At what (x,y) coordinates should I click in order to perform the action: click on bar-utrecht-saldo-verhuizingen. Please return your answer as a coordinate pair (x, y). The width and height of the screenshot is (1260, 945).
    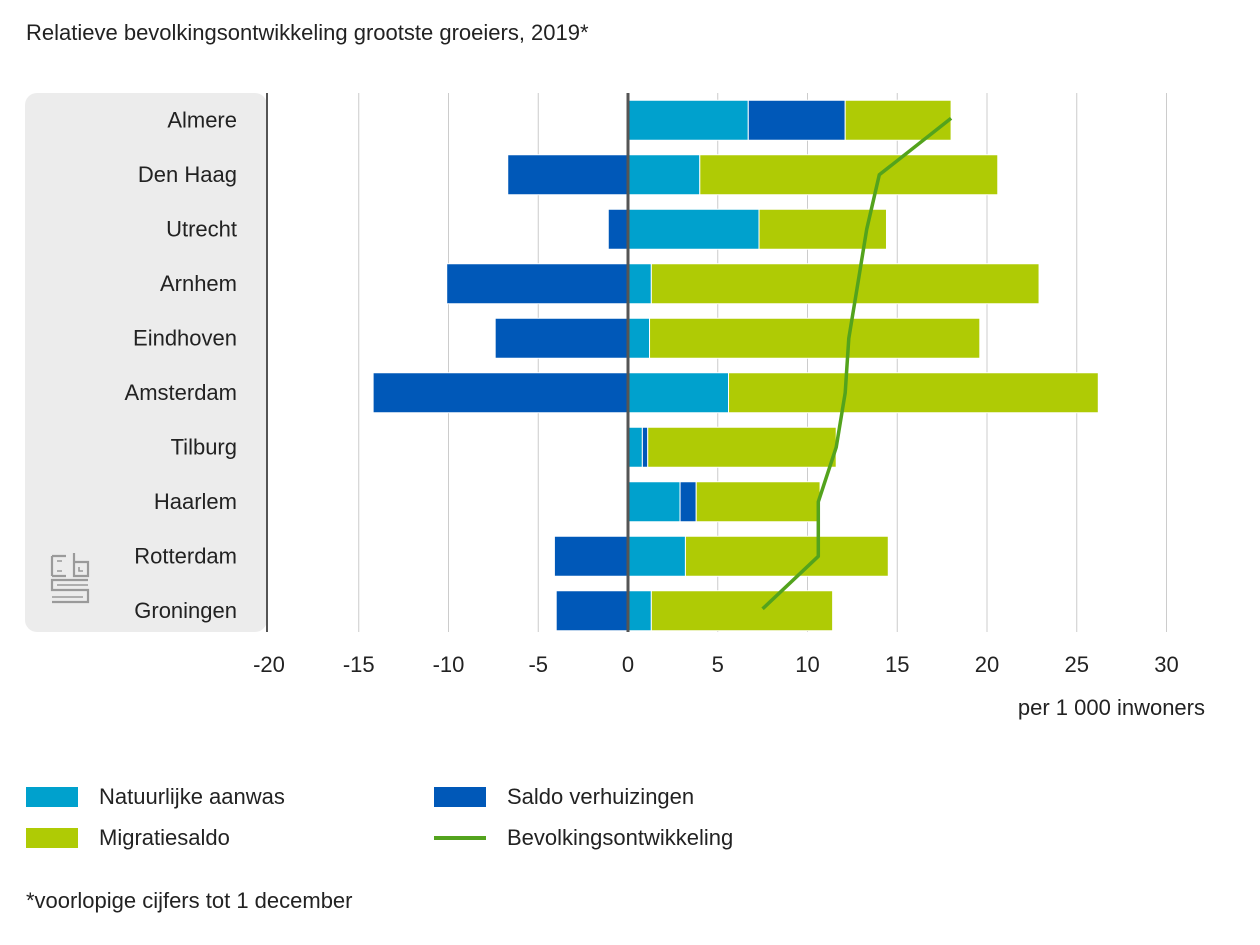
    Looking at the image, I should click on (618, 229).